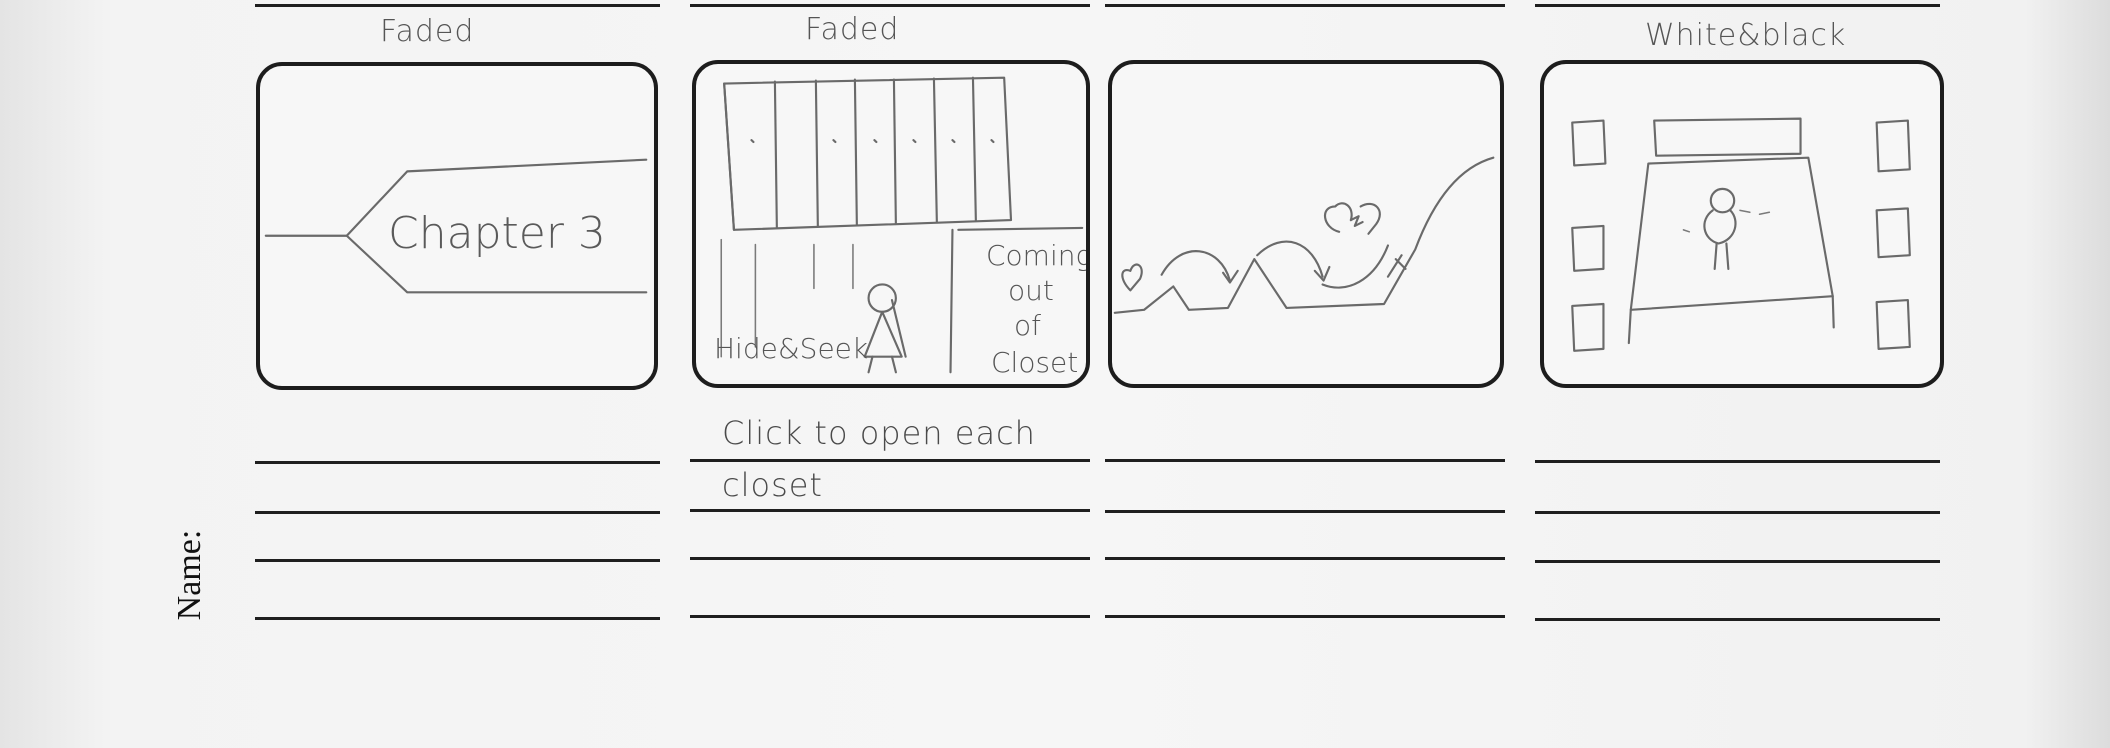 The image size is (2110, 748). What do you see at coordinates (497, 233) in the screenshot?
I see `chapter-label: Chapter 3` at bounding box center [497, 233].